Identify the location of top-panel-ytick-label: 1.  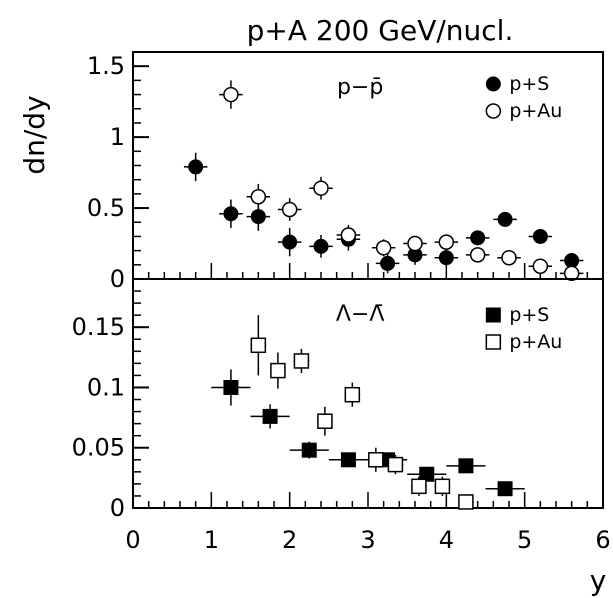
(117, 137).